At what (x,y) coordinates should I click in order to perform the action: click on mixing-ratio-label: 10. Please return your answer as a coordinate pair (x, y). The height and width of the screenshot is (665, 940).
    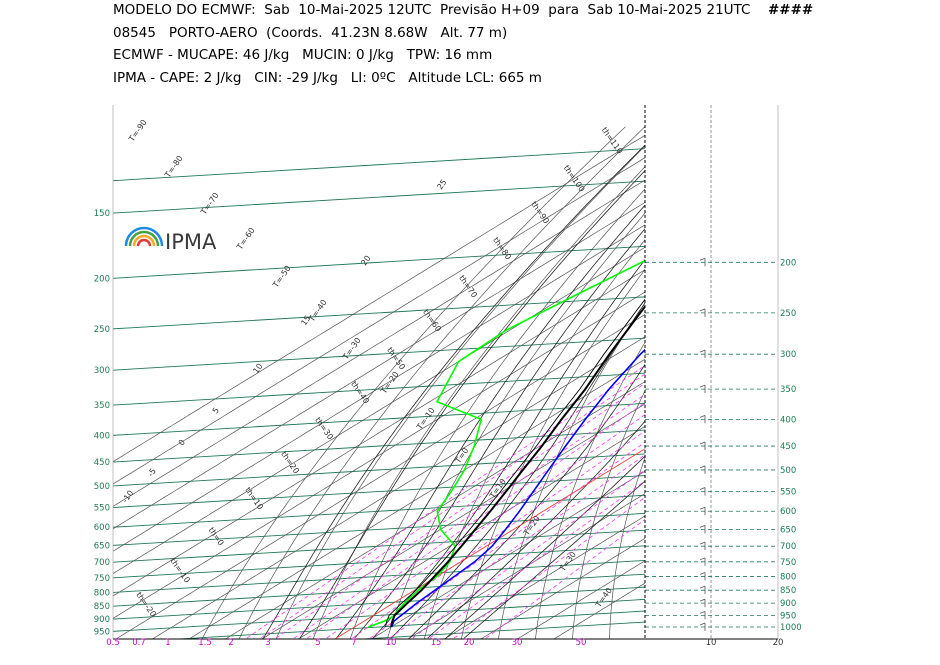
    Looking at the image, I should click on (391, 643).